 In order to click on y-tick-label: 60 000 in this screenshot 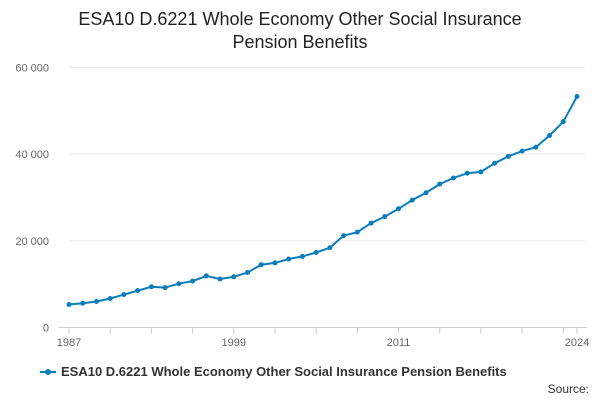, I will do `click(32, 69)`.